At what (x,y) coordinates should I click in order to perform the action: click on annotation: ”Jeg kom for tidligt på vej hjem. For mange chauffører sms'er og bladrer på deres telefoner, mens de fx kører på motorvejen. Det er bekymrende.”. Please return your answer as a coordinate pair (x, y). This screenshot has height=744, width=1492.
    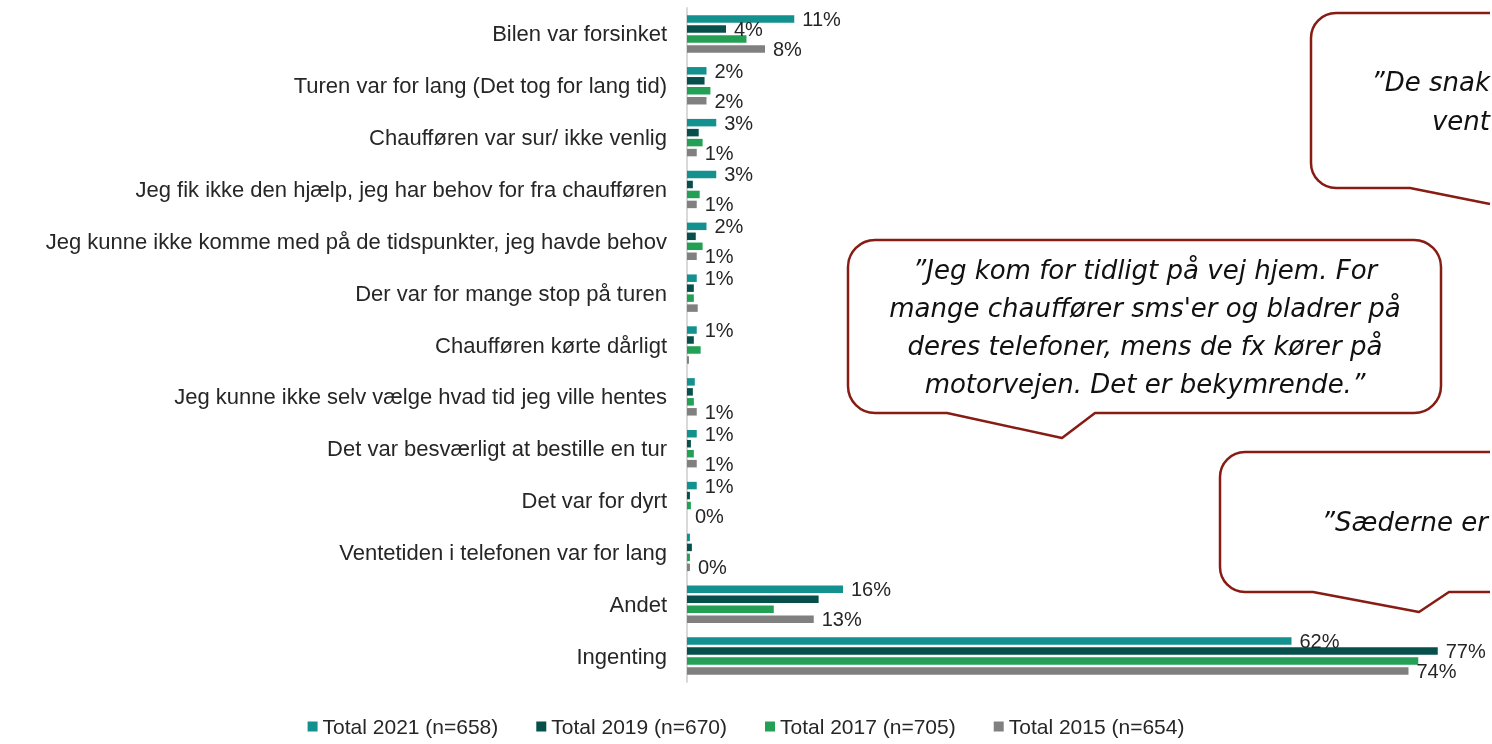
    Looking at the image, I should click on (1145, 327).